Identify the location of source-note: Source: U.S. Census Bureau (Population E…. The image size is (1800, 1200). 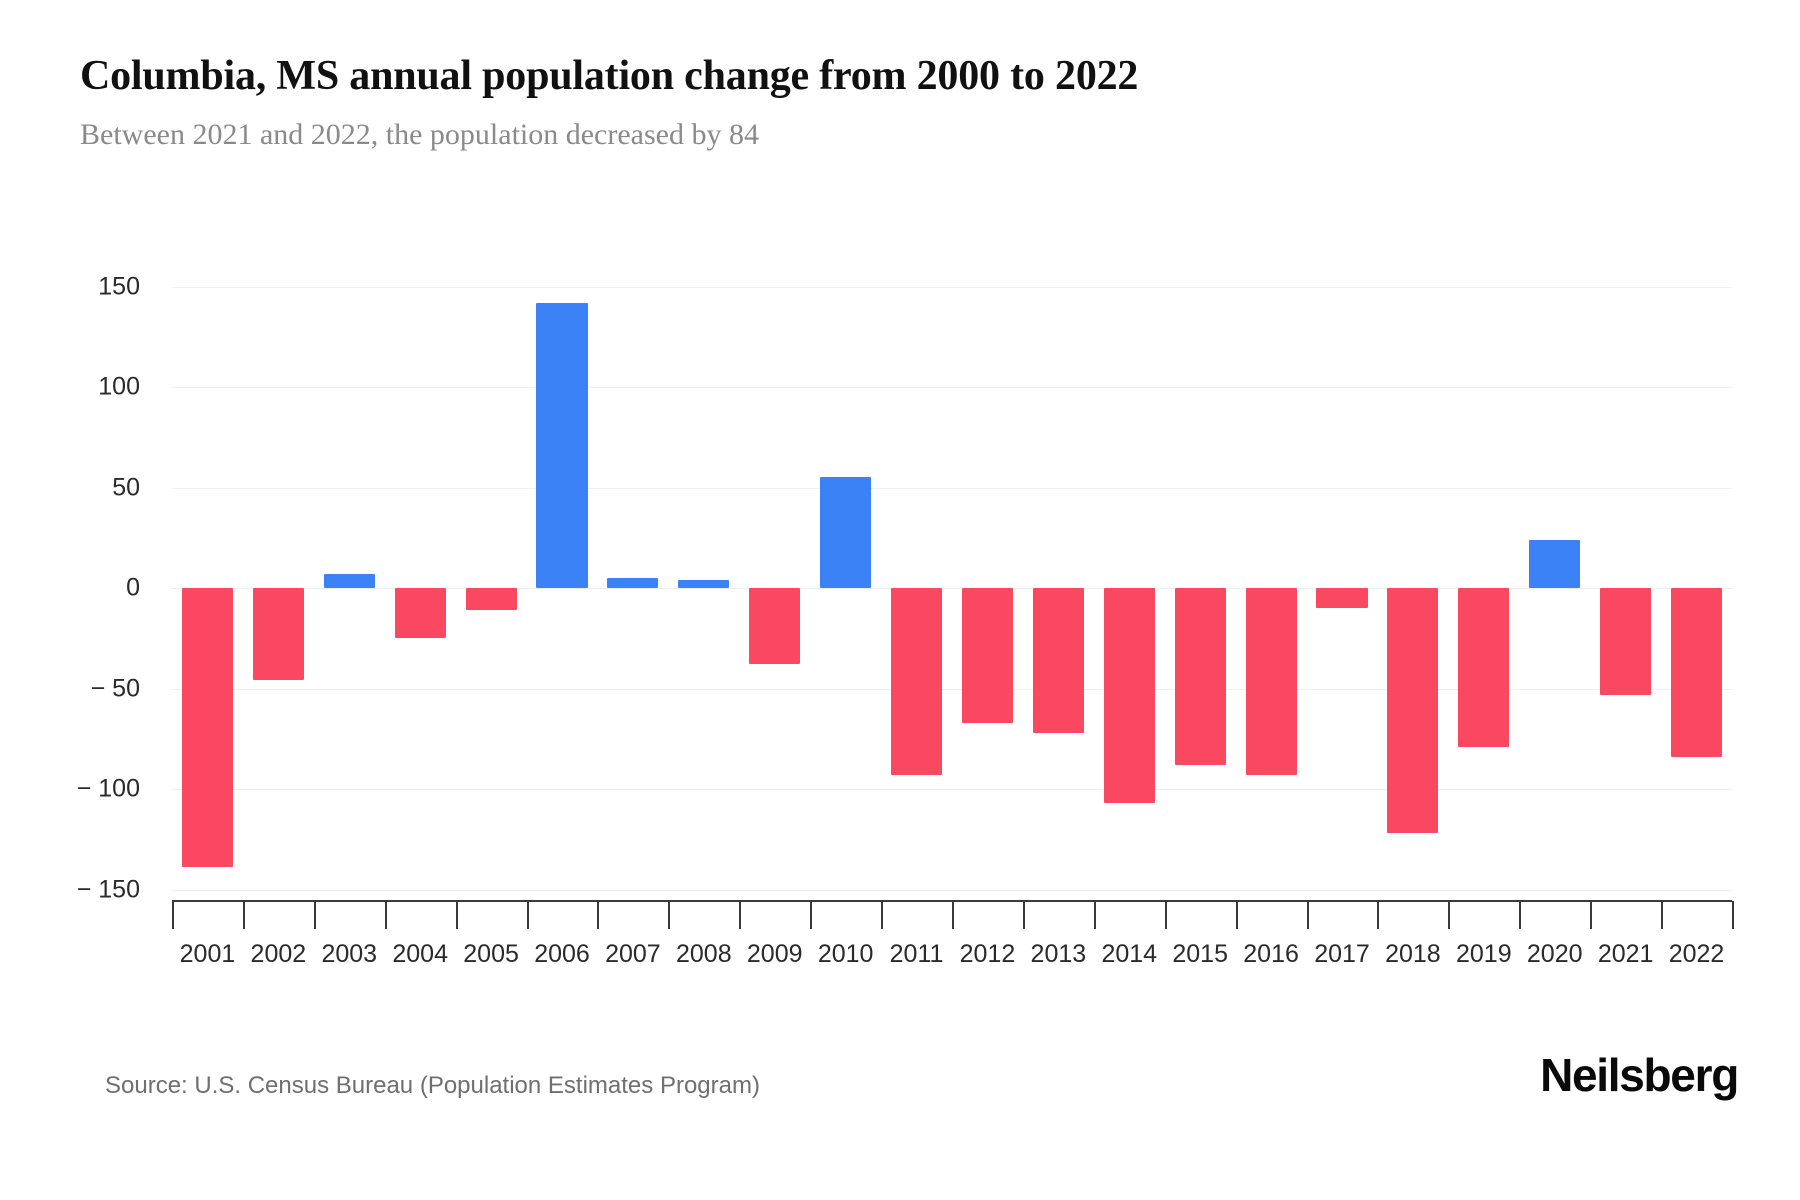
(432, 1085).